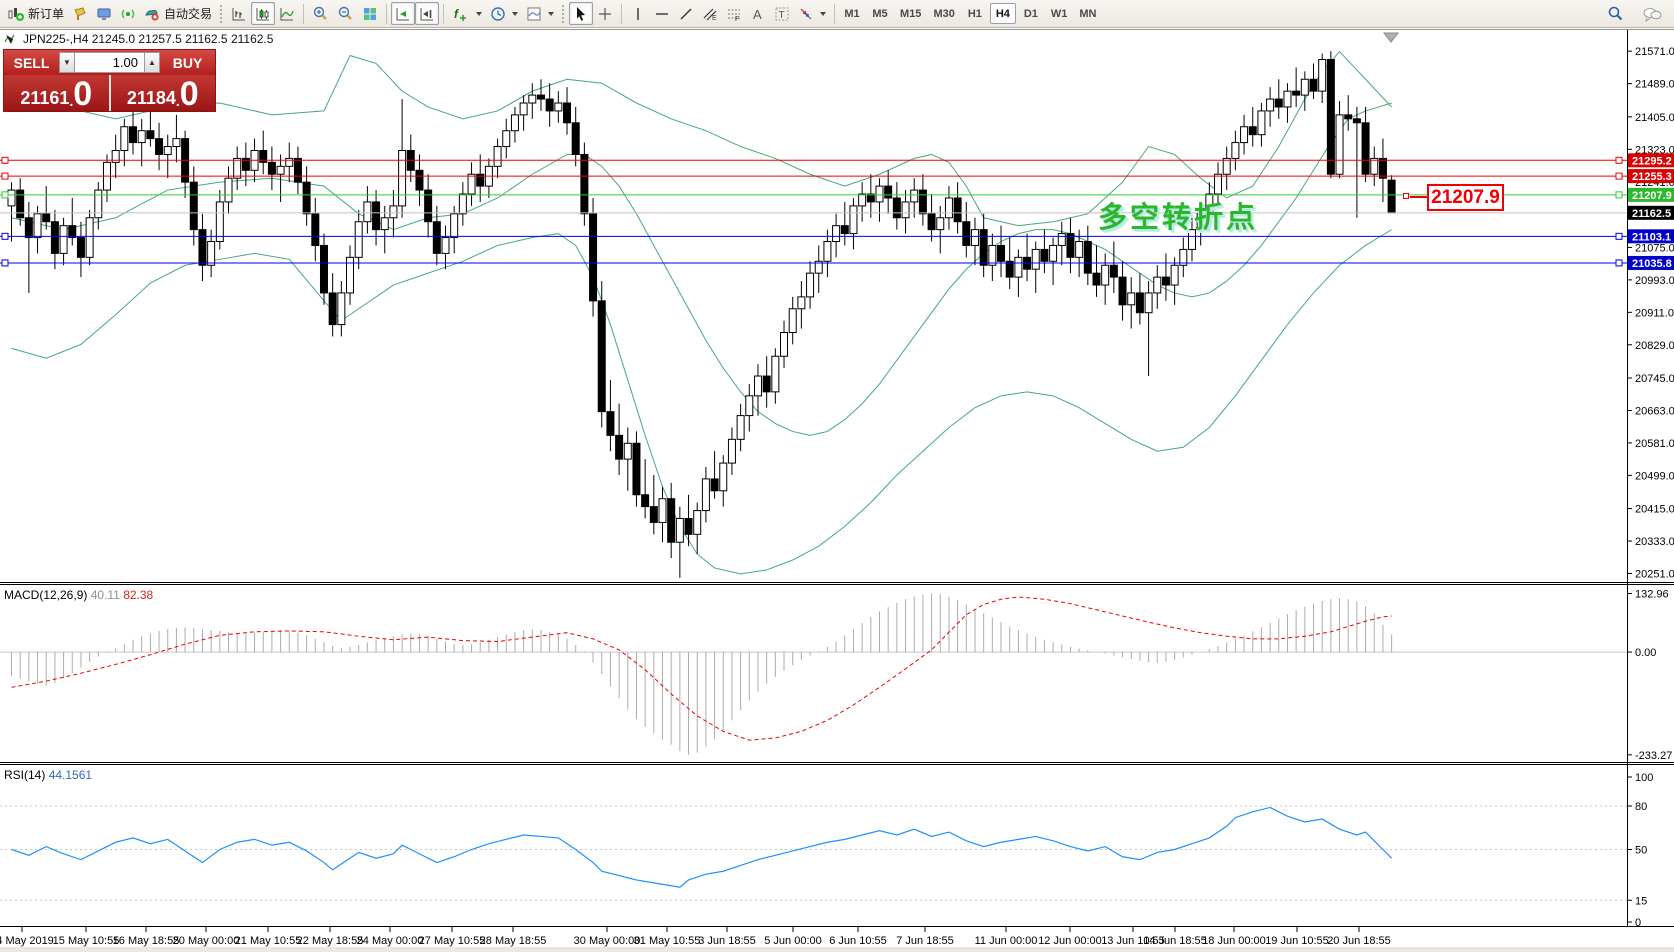  I want to click on line-chart-button, so click(287, 13).